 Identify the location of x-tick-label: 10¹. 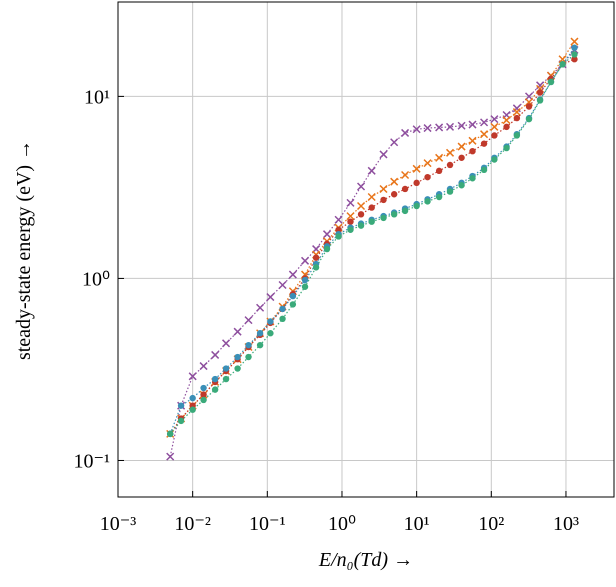
(417, 524).